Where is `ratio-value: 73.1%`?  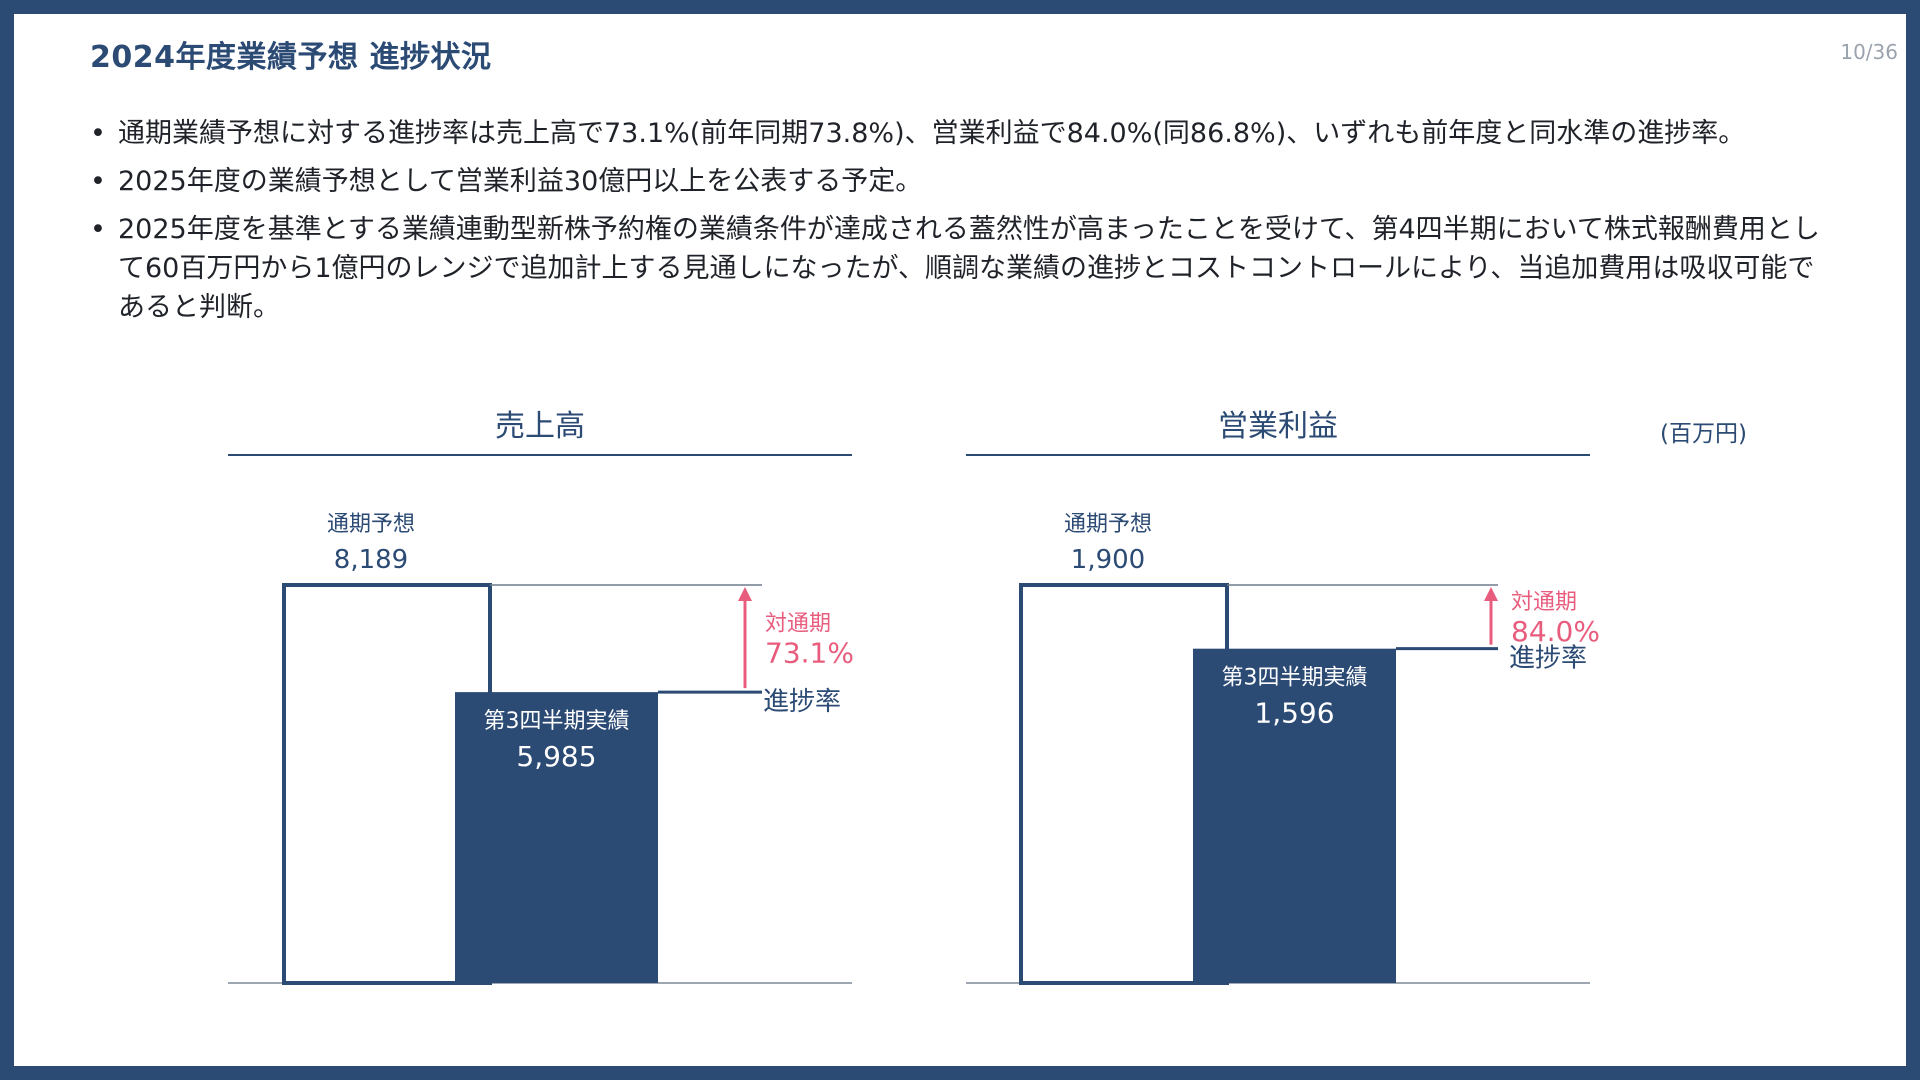
ratio-value: 73.1% is located at coordinates (809, 653).